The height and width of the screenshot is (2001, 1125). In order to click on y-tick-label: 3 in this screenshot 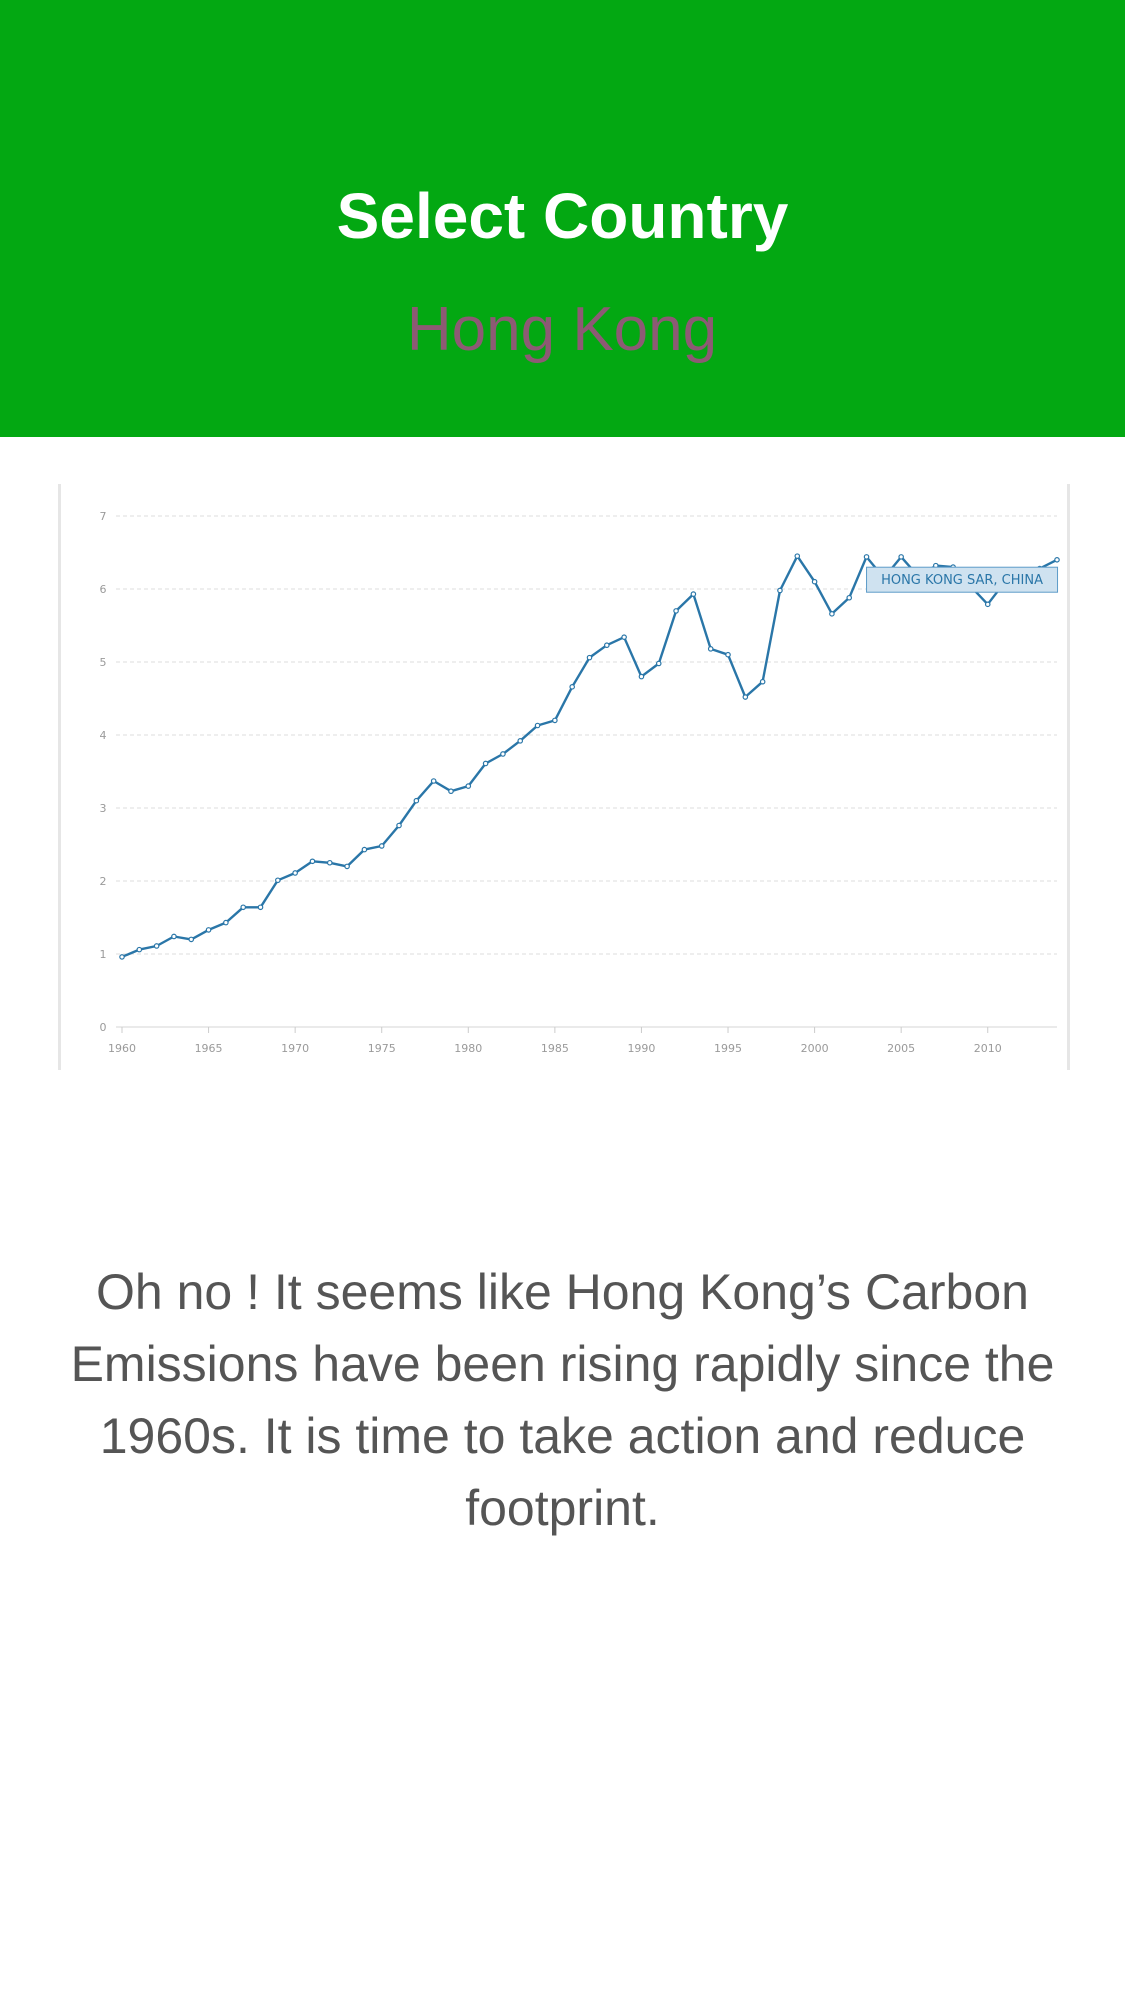, I will do `click(103, 808)`.